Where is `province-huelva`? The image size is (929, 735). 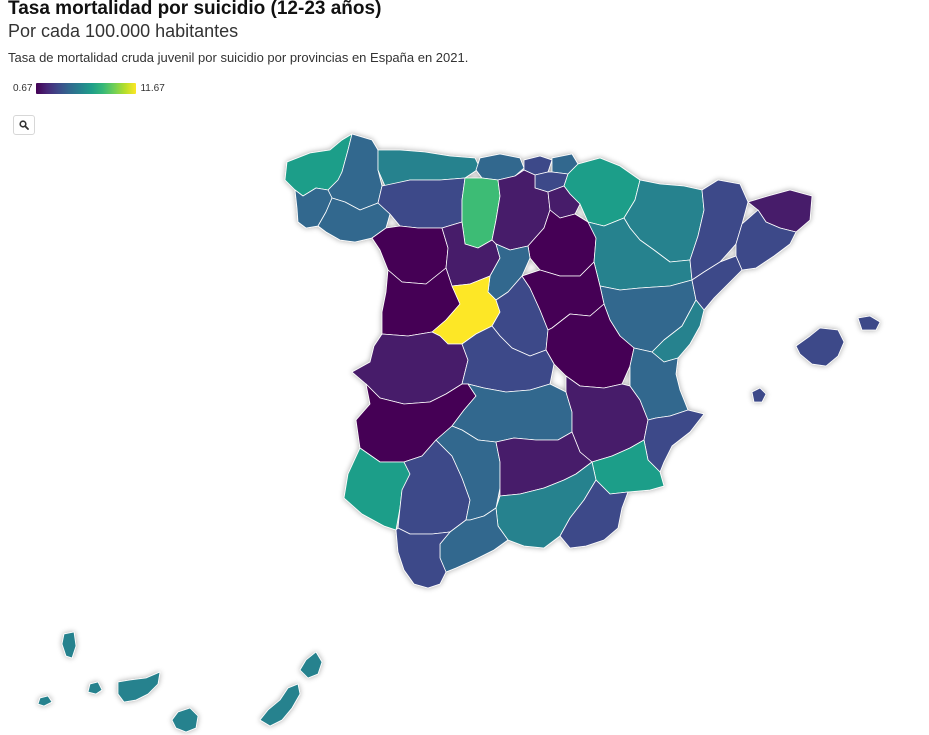
province-huelva is located at coordinates (377, 489).